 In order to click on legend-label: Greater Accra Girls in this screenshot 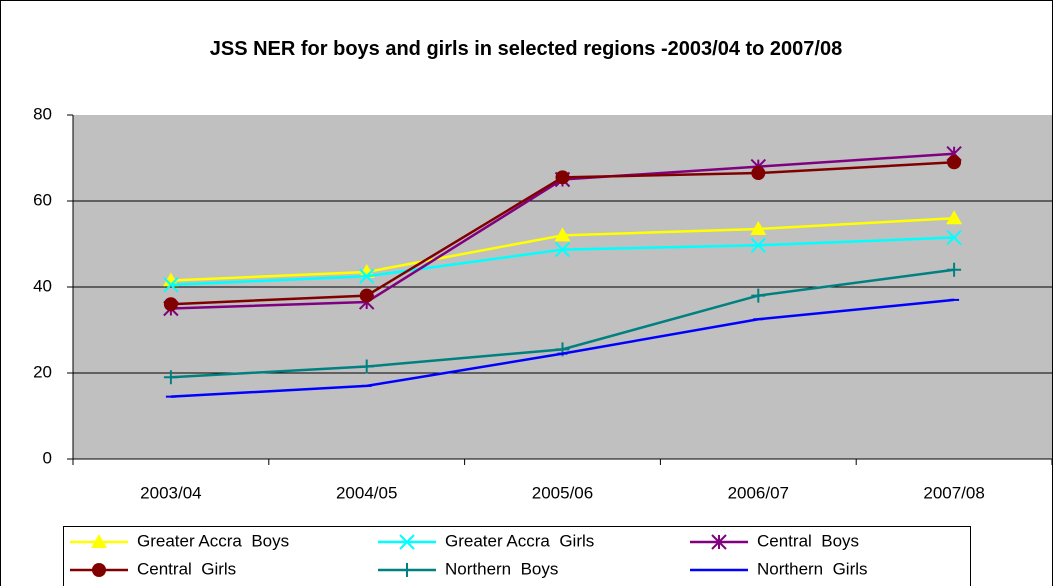, I will do `click(519, 540)`.